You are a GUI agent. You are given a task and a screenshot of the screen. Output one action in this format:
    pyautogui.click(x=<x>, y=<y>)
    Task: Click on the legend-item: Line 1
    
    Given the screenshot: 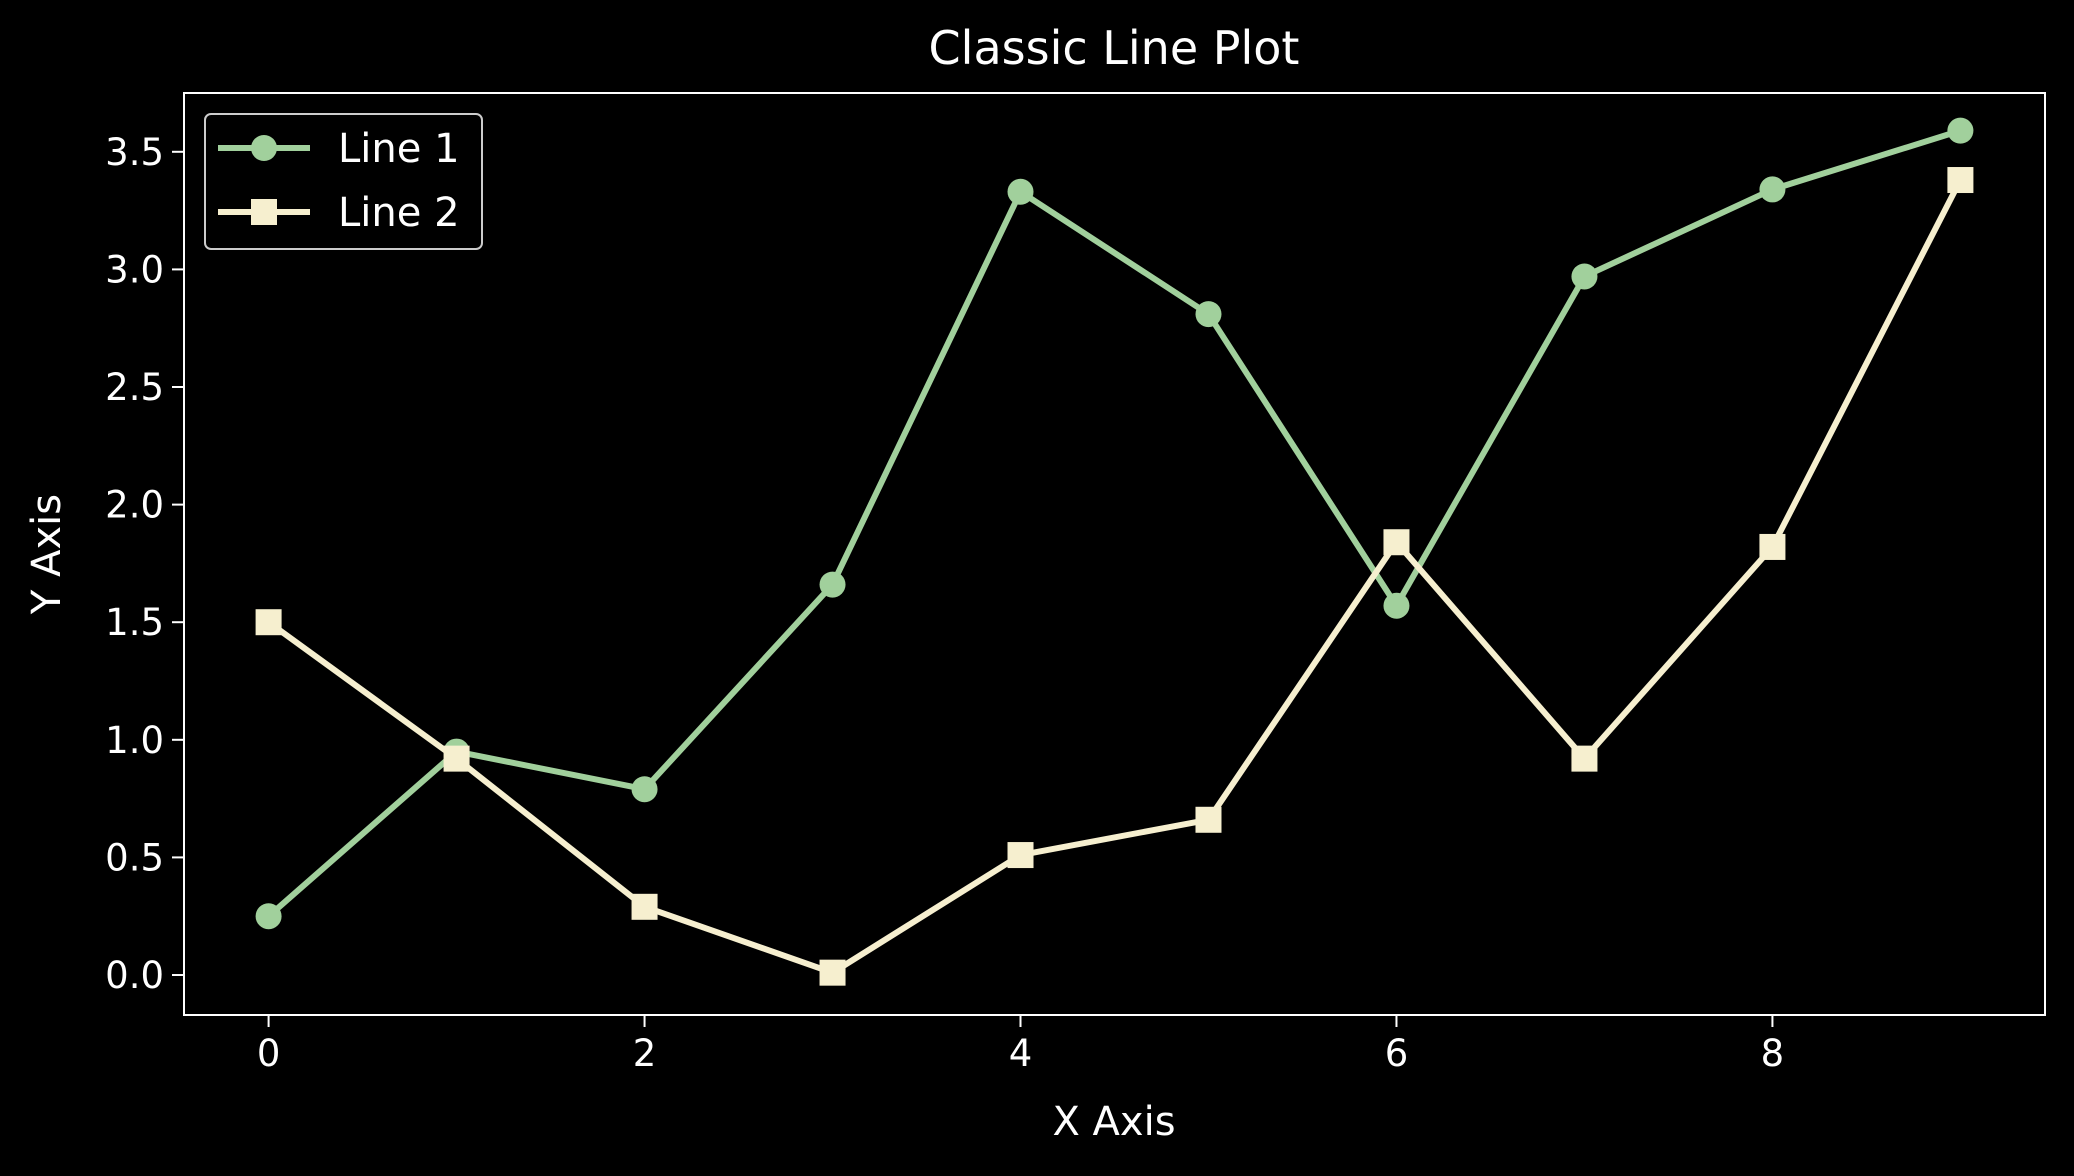 What is the action you would take?
    pyautogui.click(x=339, y=149)
    